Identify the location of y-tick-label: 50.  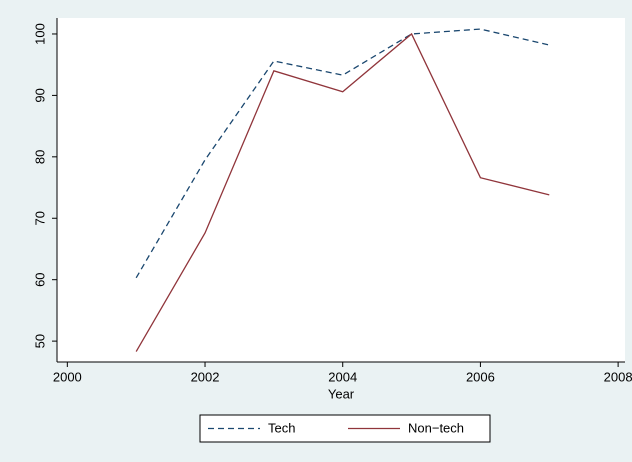
(39, 341).